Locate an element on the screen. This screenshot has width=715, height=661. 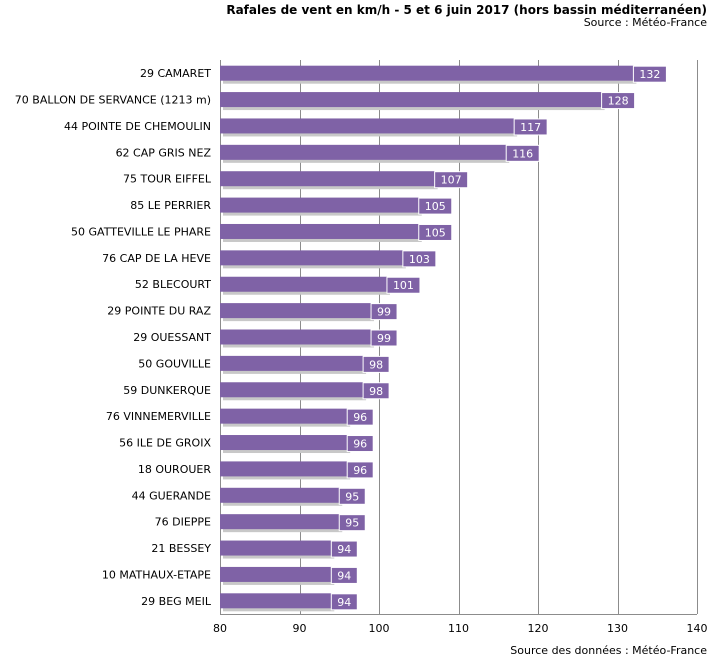
x-tick-label: 100 is located at coordinates (379, 628).